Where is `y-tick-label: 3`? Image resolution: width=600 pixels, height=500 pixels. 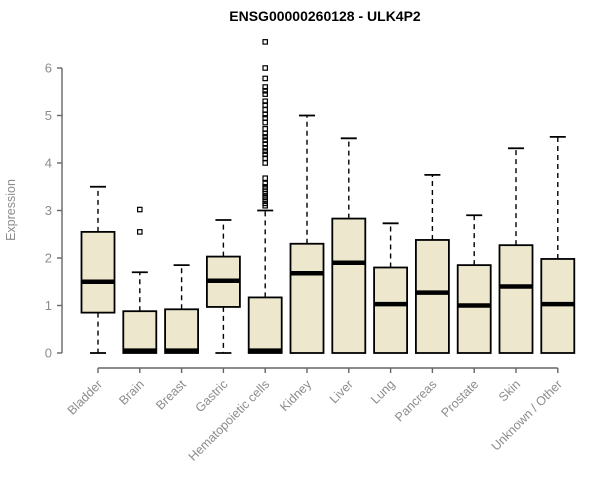 y-tick-label: 3 is located at coordinates (48, 210).